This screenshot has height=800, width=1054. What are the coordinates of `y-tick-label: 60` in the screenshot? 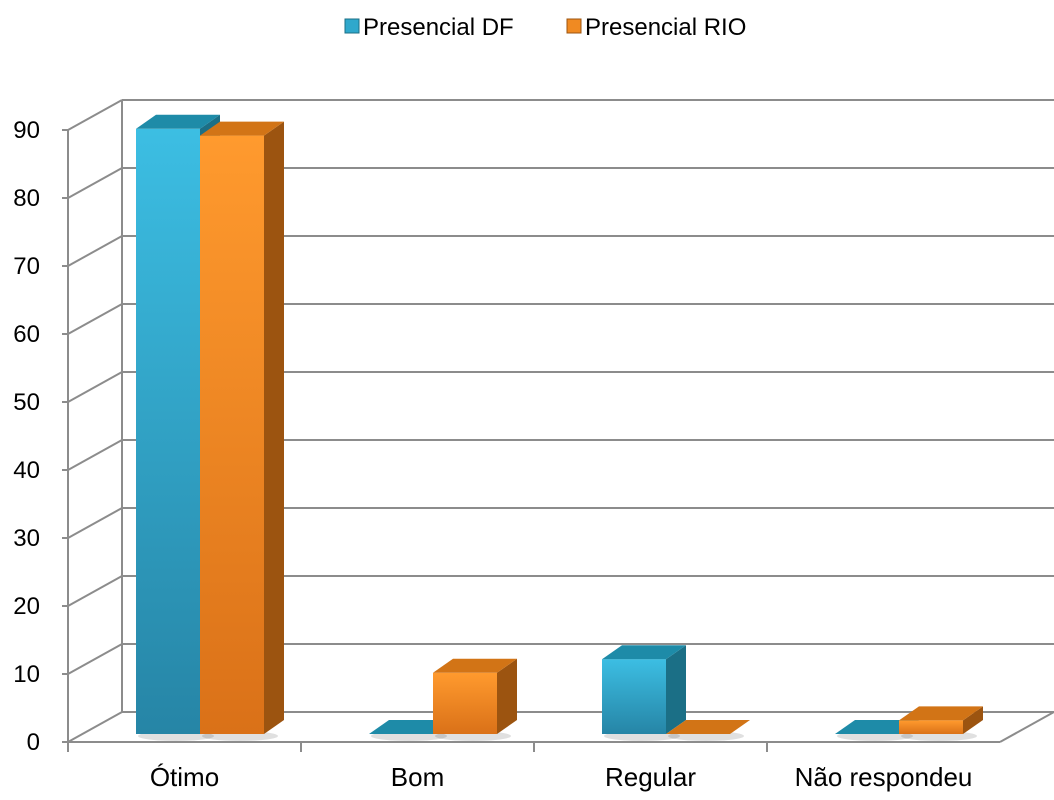 It's located at (26, 334).